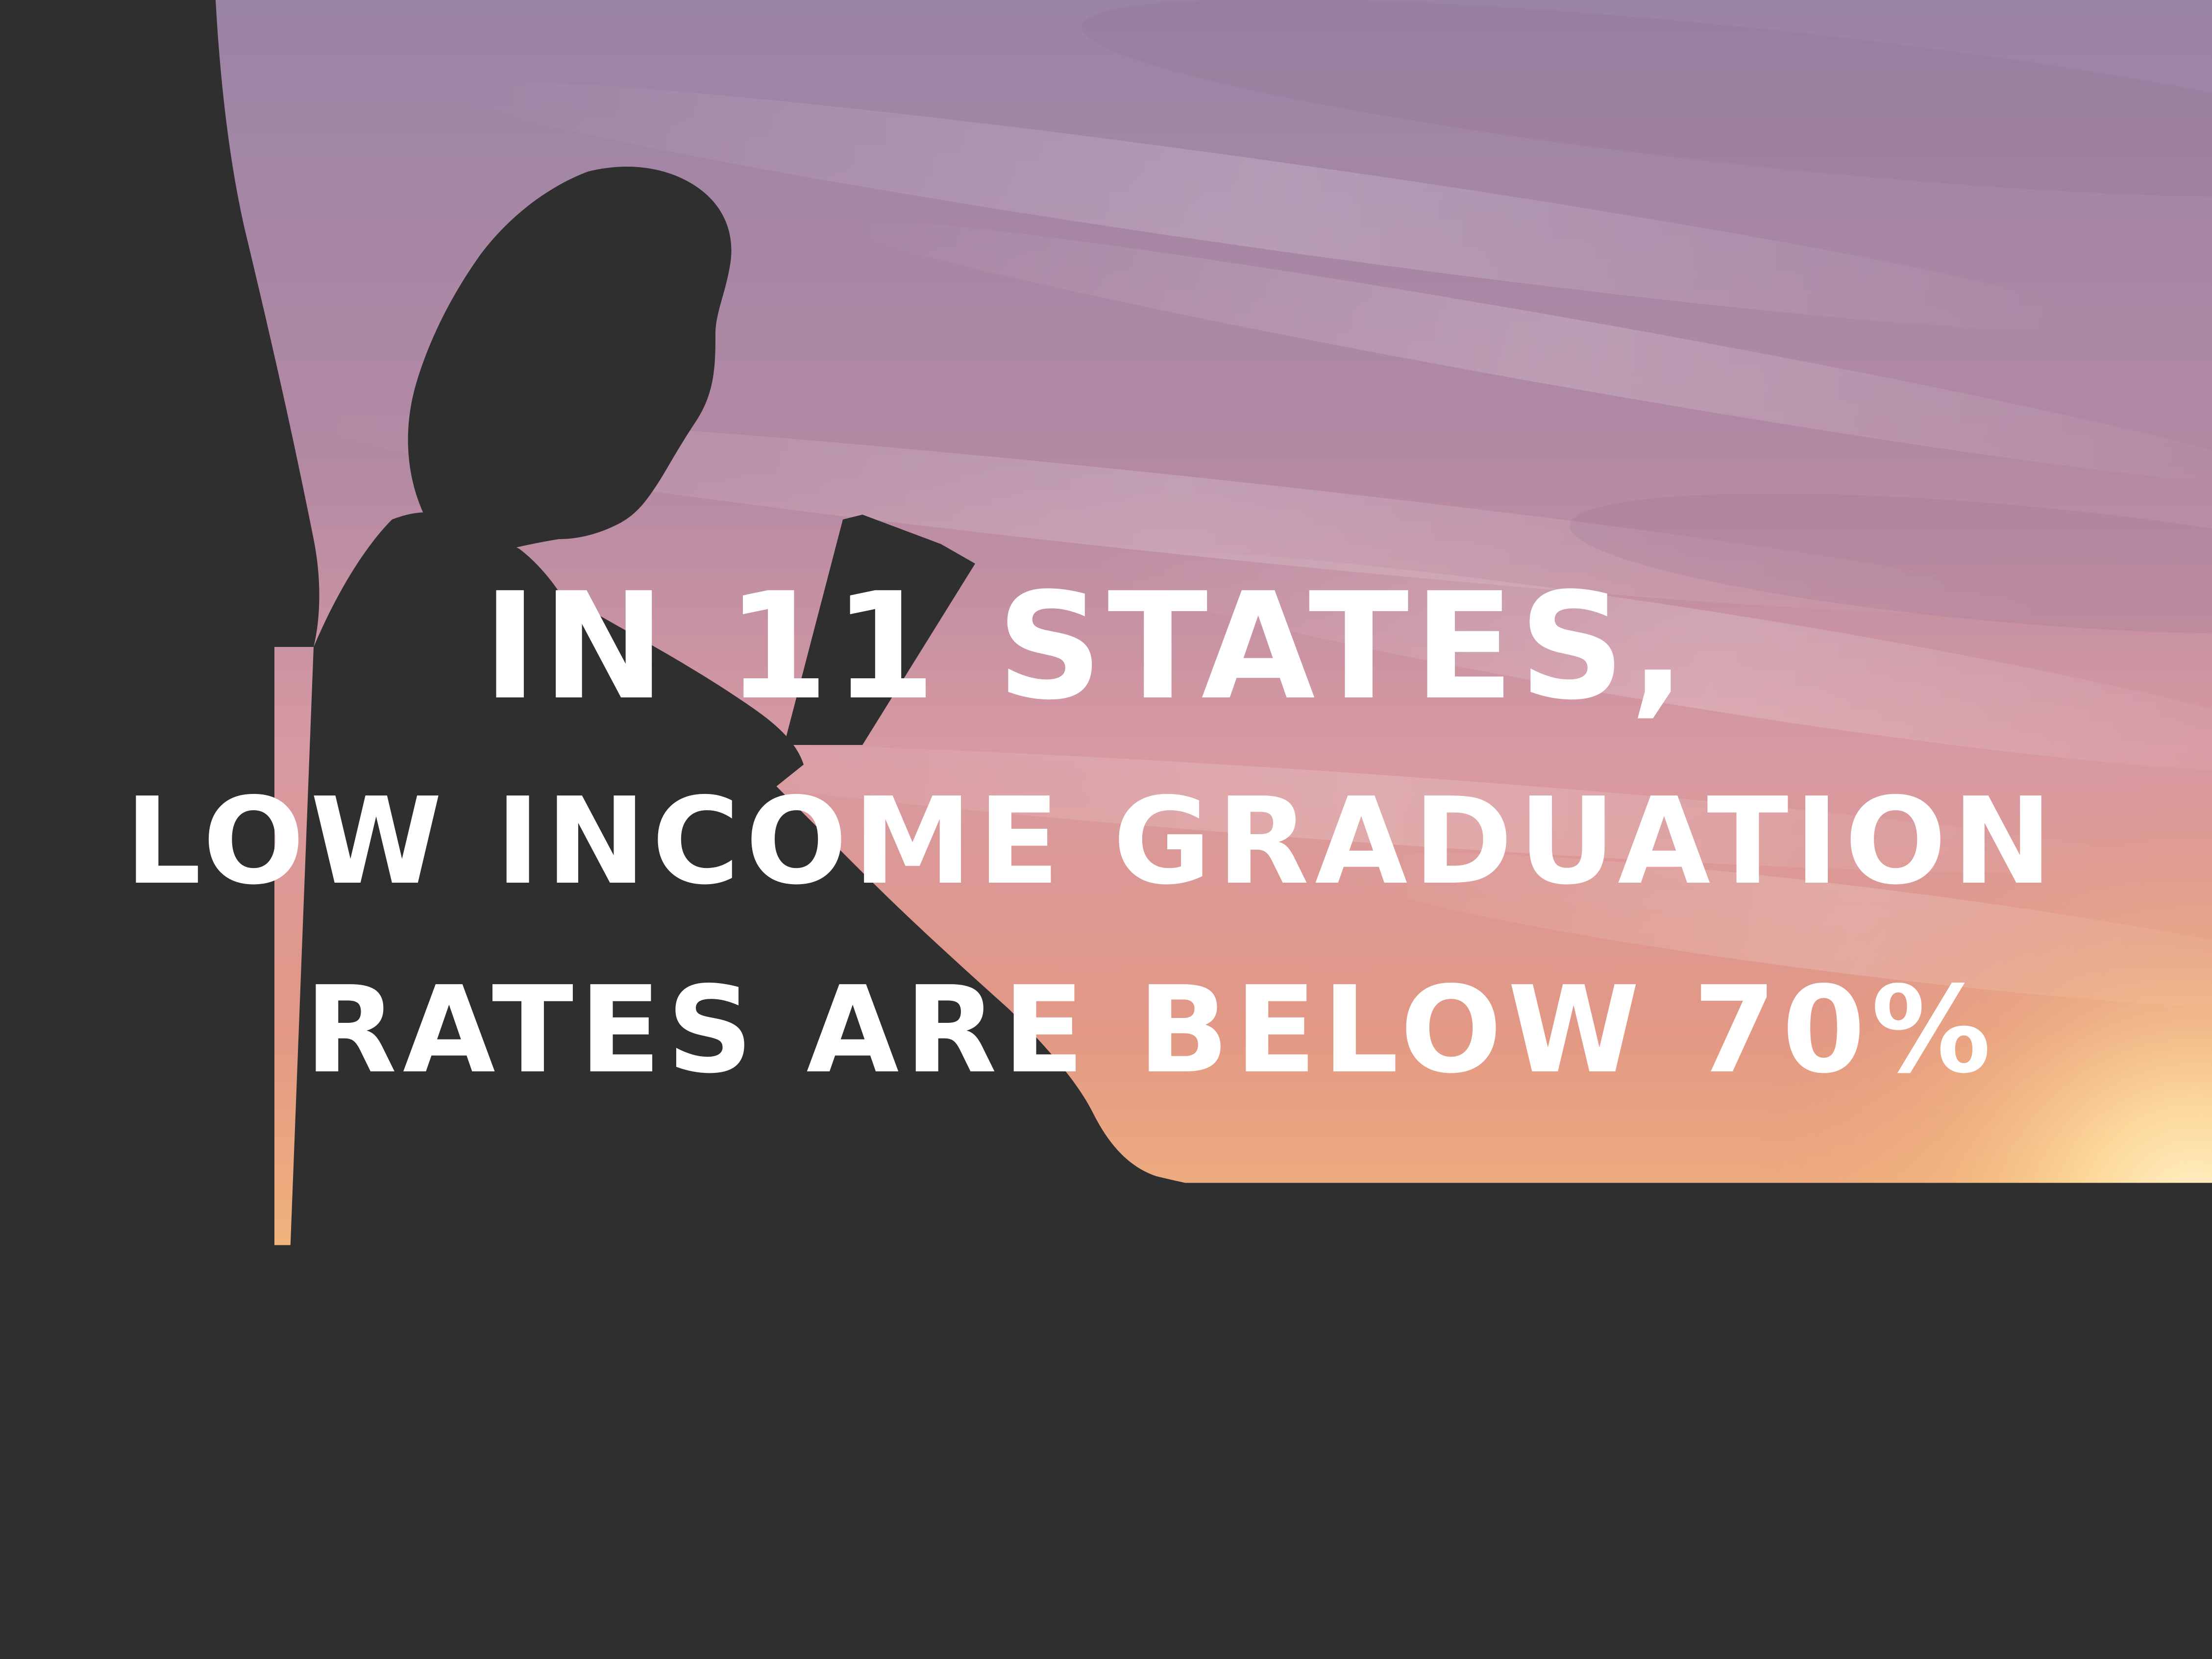  I want to click on headline-line-3: RATES ARE BELOW 70%, so click(1151, 1030).